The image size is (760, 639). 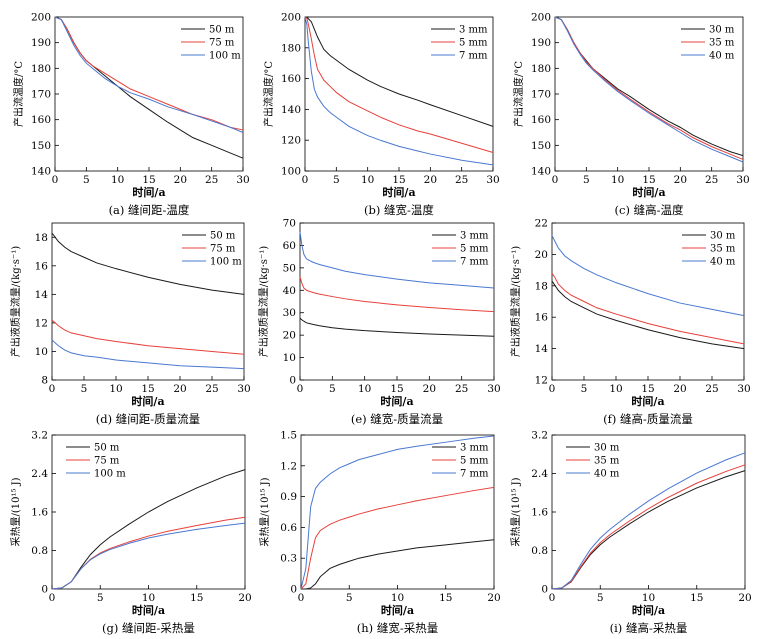 I want to click on y-tick-label: 1.2, so click(x=288, y=466).